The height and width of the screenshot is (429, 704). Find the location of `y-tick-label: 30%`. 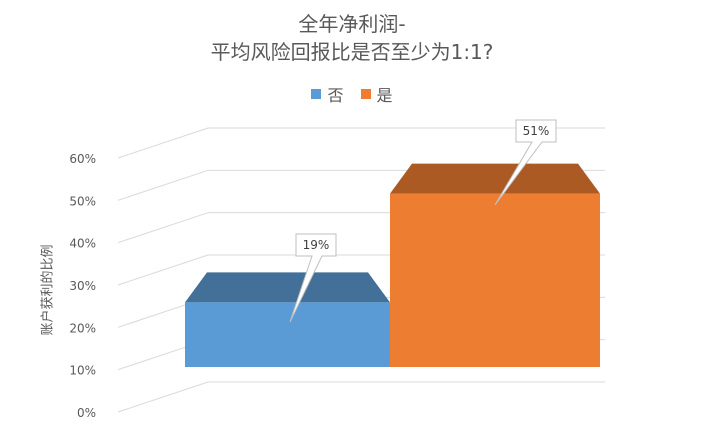

y-tick-label: 30% is located at coordinates (82, 286).